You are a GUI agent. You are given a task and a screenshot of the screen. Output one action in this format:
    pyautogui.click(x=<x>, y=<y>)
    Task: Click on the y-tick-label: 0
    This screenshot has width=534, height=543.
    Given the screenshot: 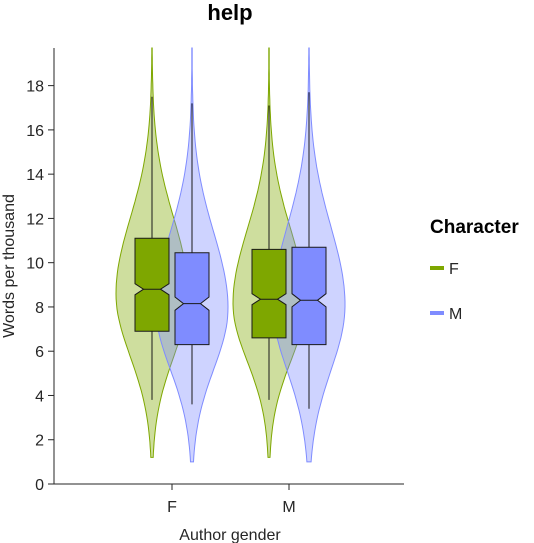 What is the action you would take?
    pyautogui.click(x=39, y=485)
    